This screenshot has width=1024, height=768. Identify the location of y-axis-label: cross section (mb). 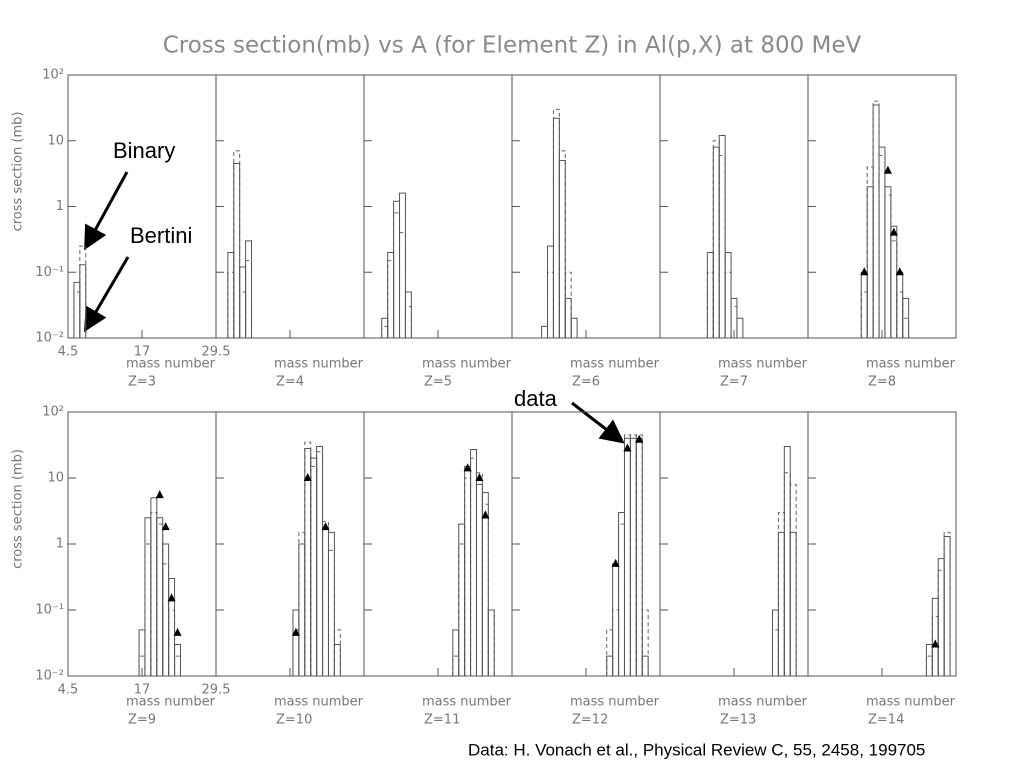
(18, 172).